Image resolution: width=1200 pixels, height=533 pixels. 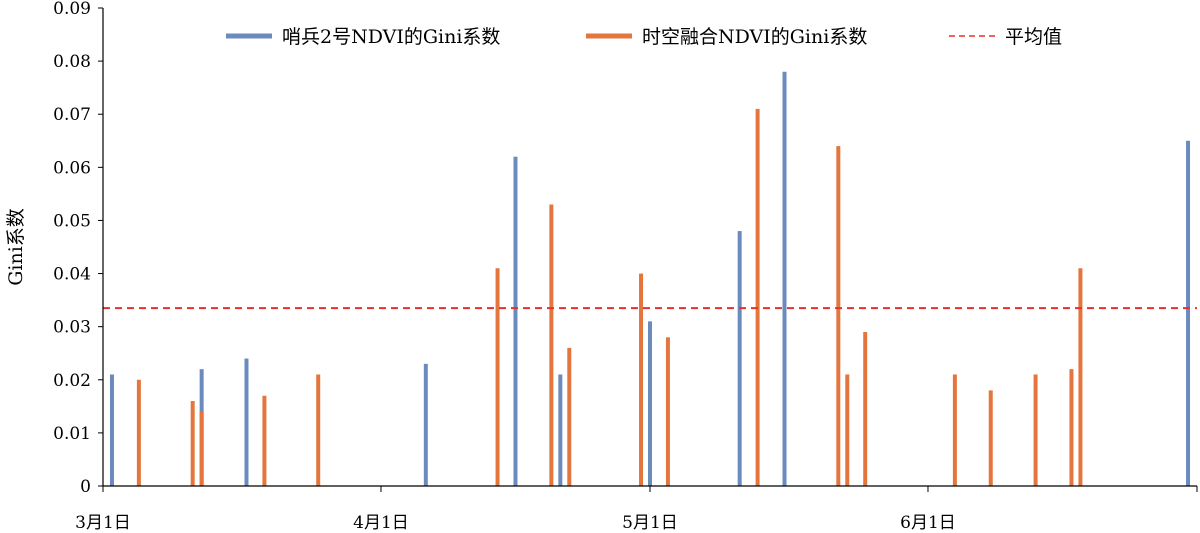 I want to click on x-tick-label: 3月1日, so click(x=103, y=523).